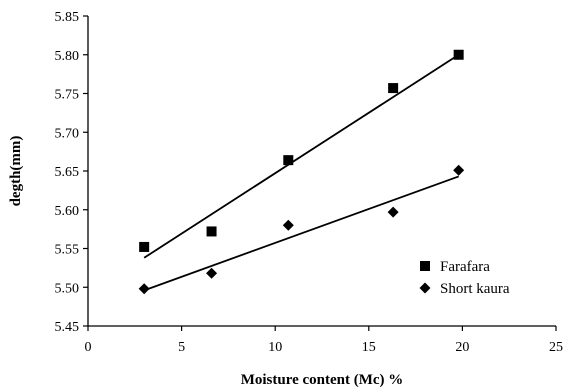 This screenshot has height=392, width=568. Describe the element at coordinates (67, 95) in the screenshot. I see `y-tick-label: 5.75` at that location.